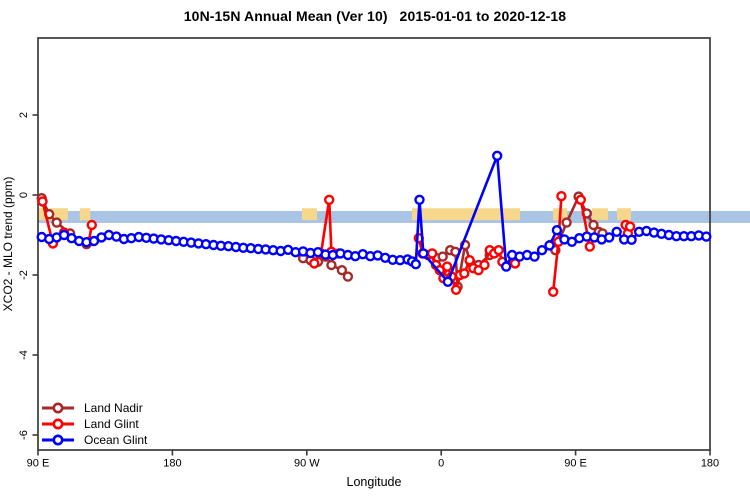 Image resolution: width=750 pixels, height=500 pixels. What do you see at coordinates (307, 464) in the screenshot?
I see `x-tick-label: 90 W` at bounding box center [307, 464].